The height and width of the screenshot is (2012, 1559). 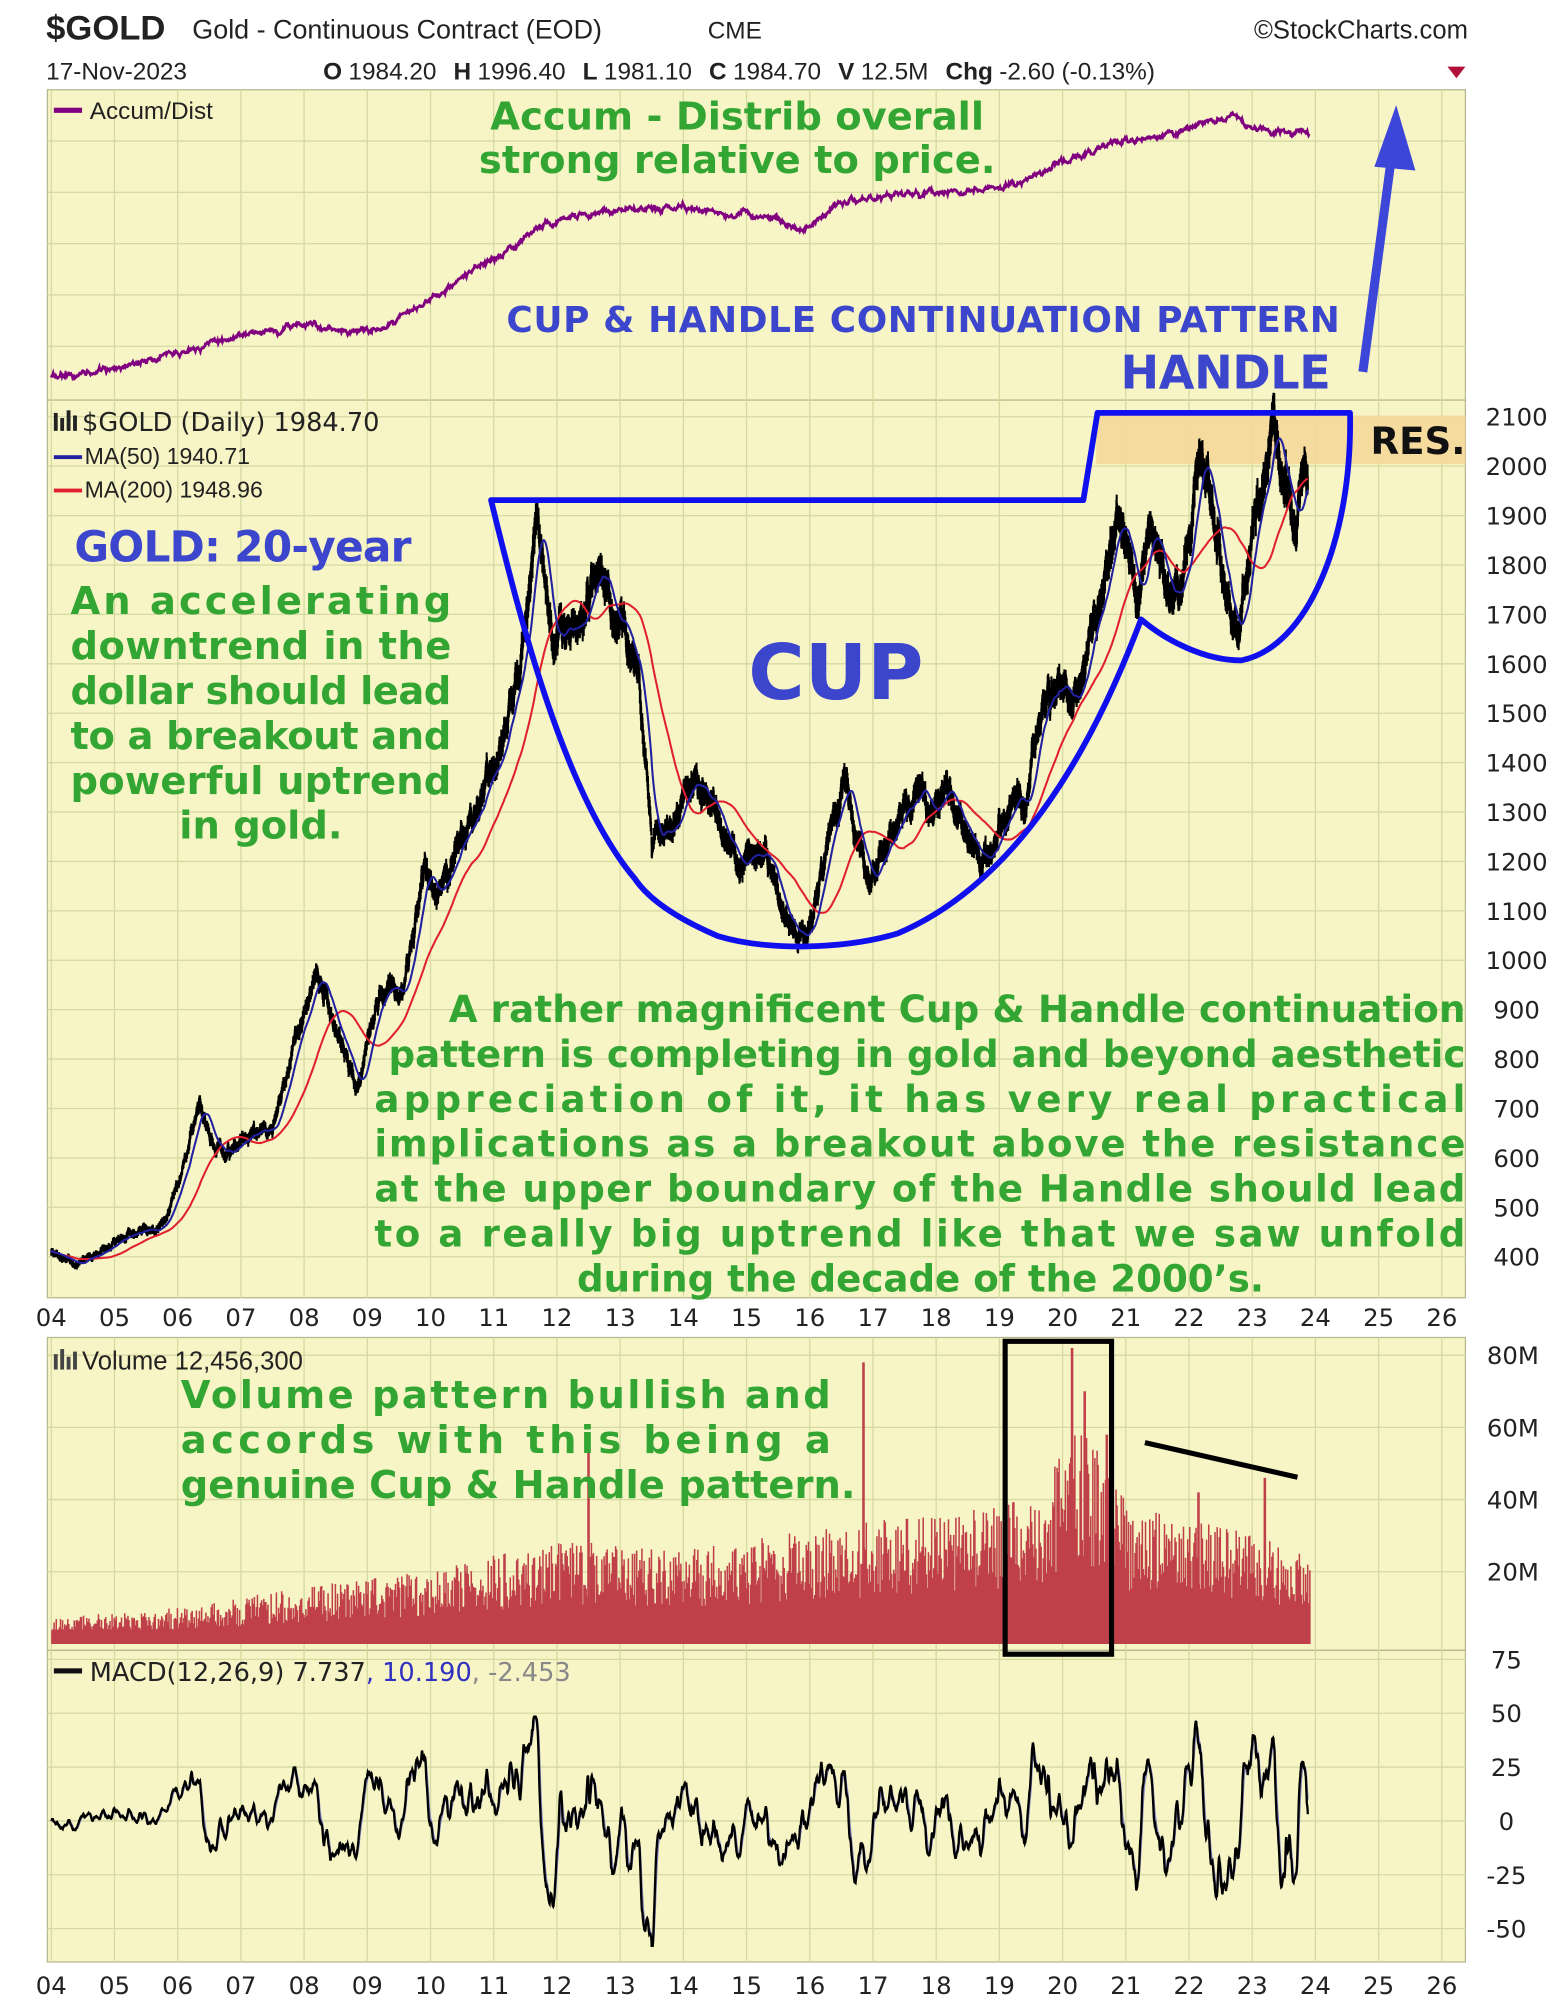 I want to click on price-tick-label: 800, so click(x=1516, y=1059).